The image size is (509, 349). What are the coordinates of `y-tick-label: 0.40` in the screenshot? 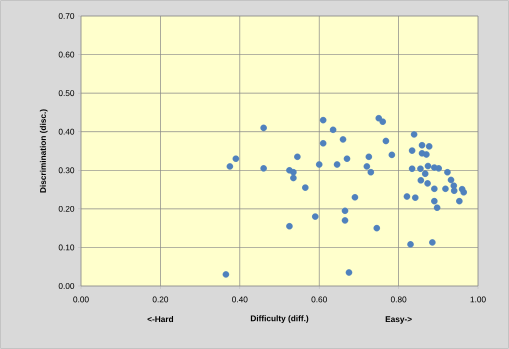 It's located at (66, 131).